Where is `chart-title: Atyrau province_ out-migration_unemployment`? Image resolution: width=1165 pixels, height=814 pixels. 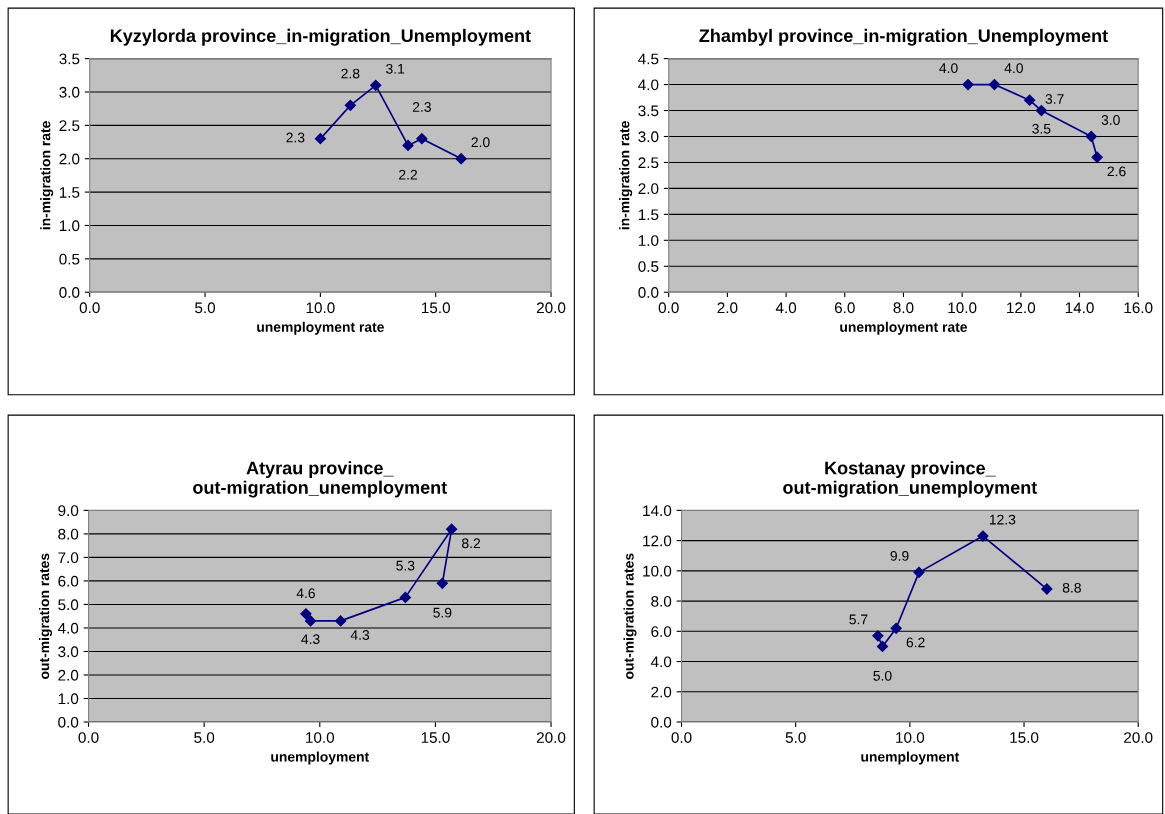
chart-title: Atyrau province_ out-migration_unemployment is located at coordinates (320, 479).